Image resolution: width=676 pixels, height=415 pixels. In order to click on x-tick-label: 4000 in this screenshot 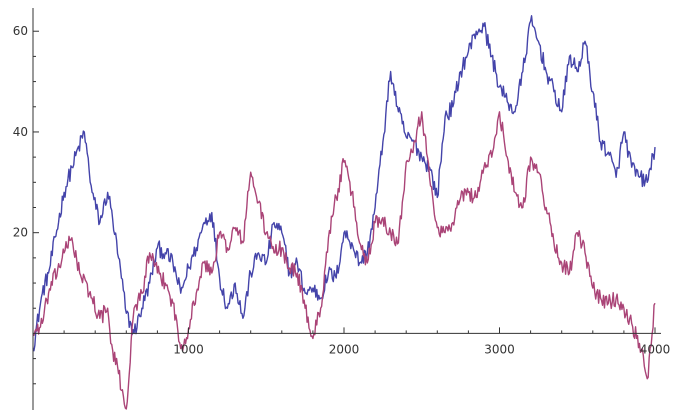, I will do `click(655, 349)`.